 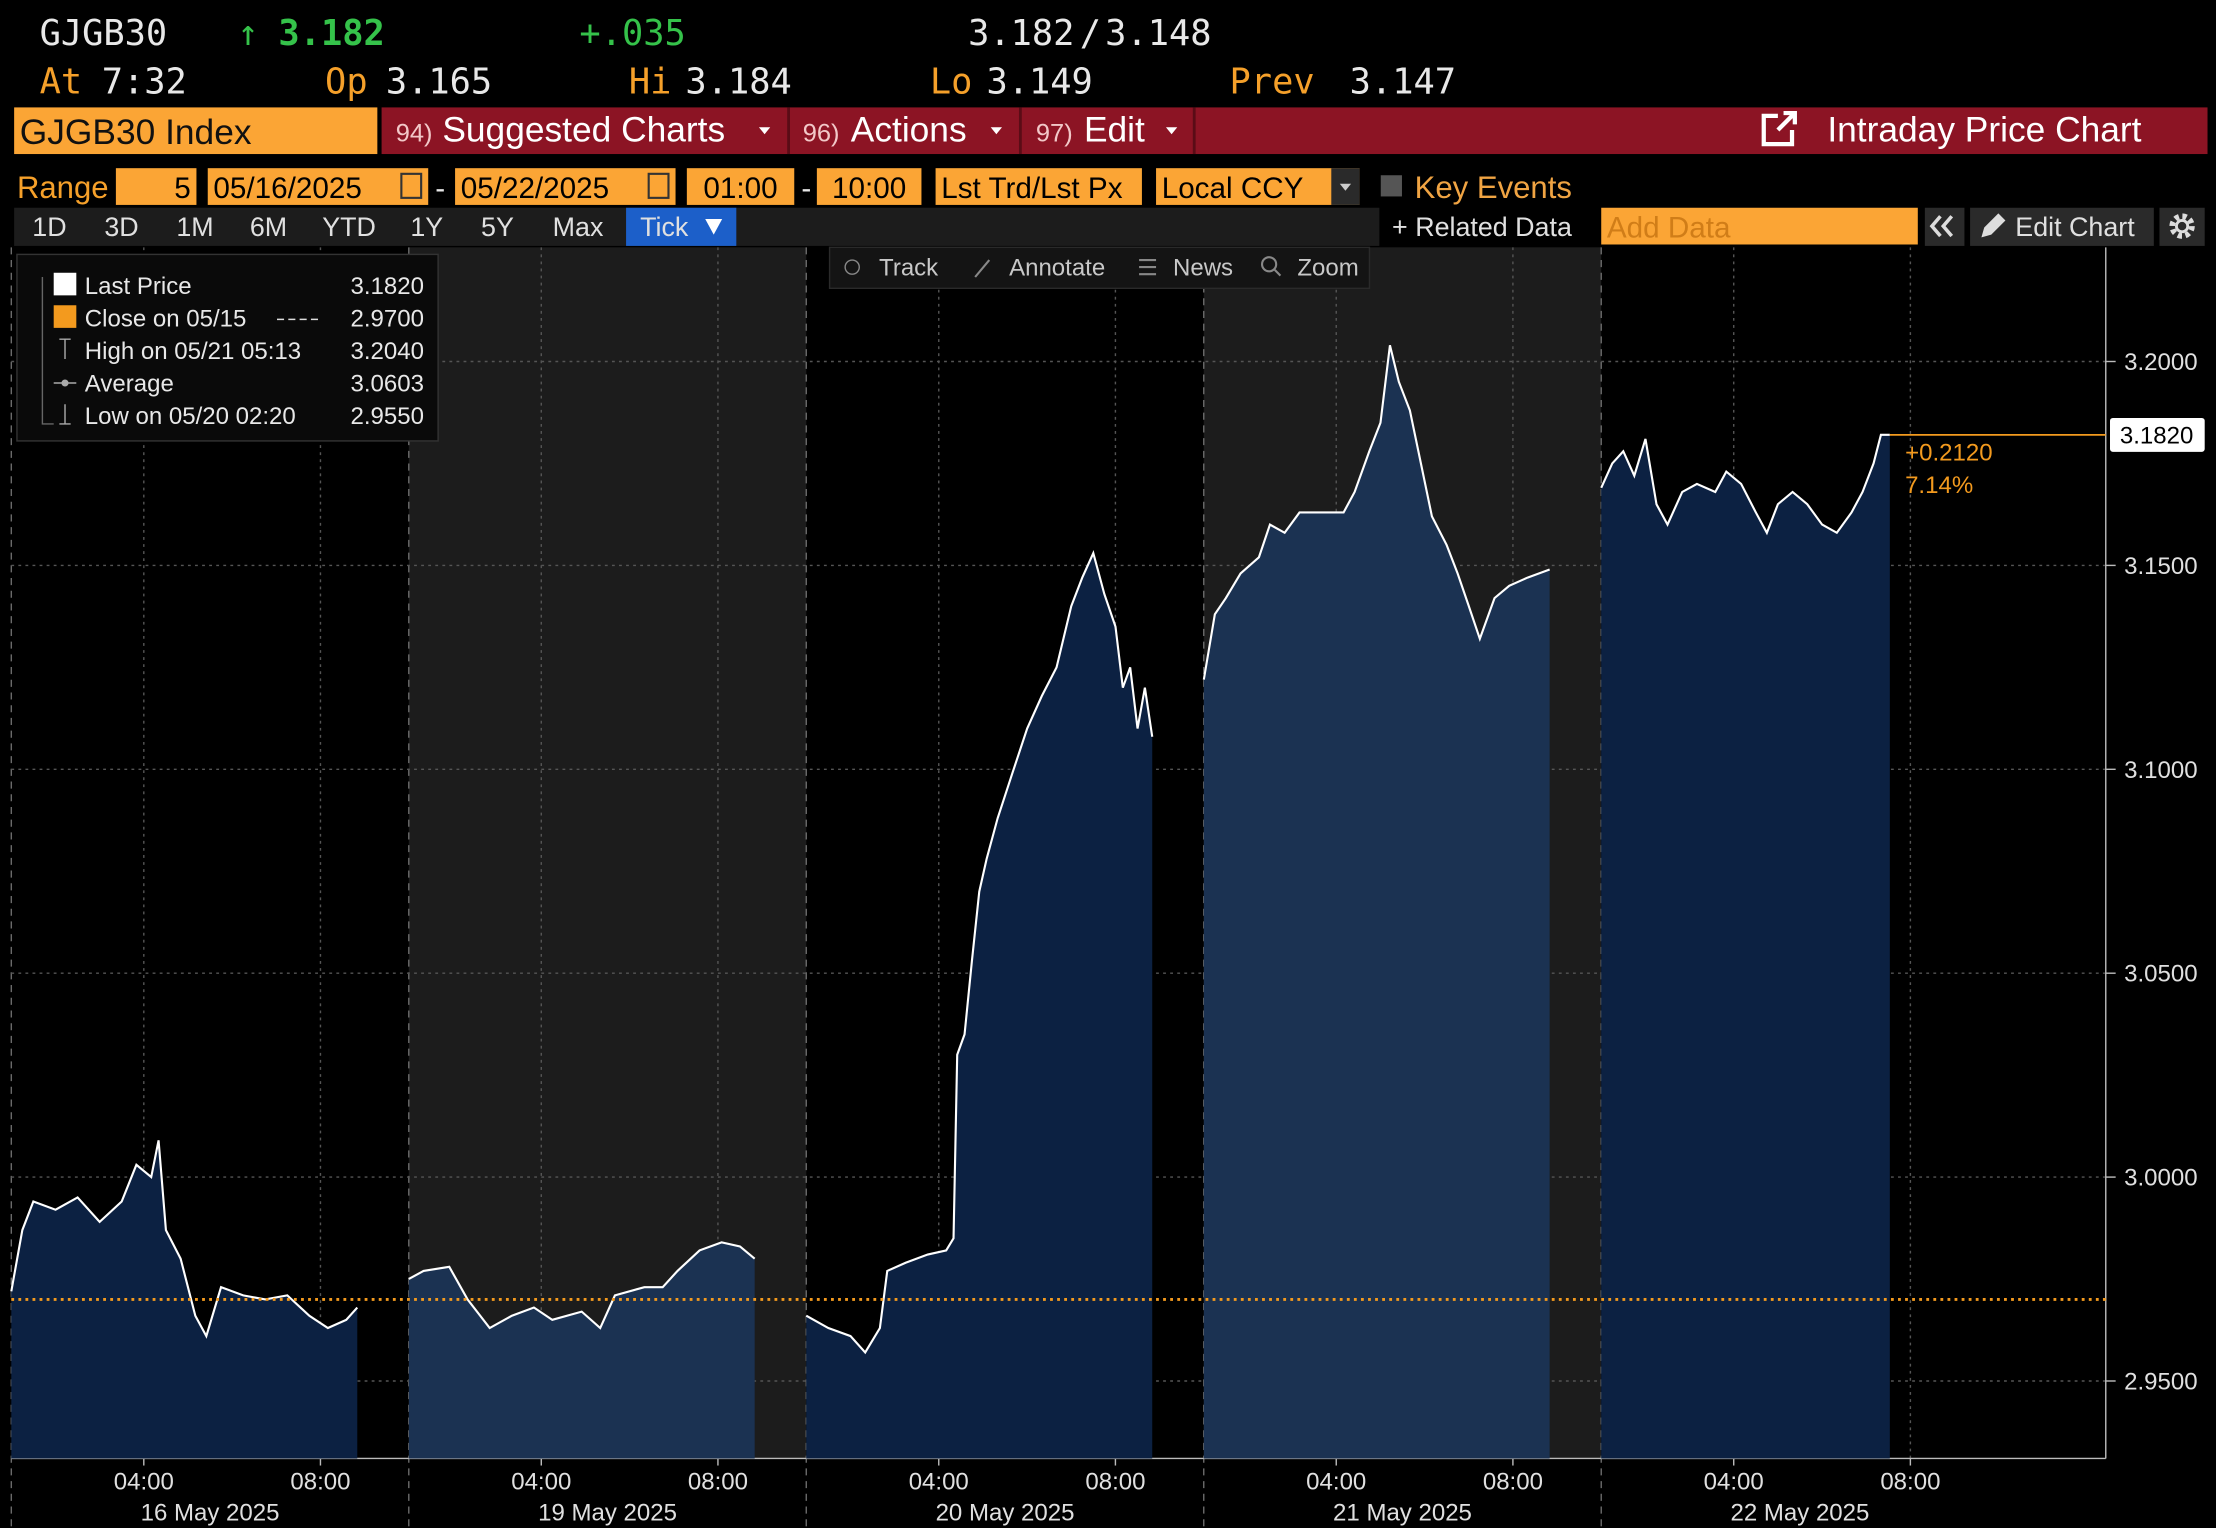 I want to click on checkbox, so click(x=1391, y=186).